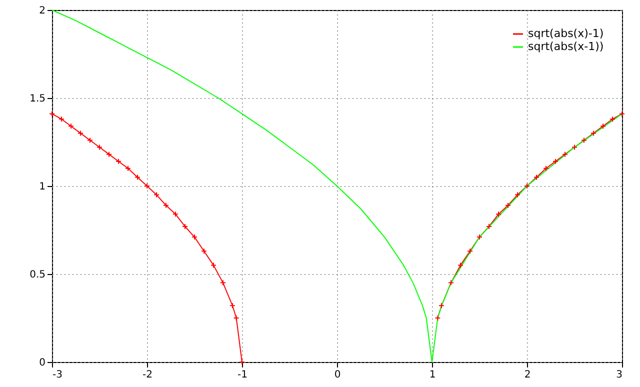  I want to click on y-tick-label: 0, so click(42, 363).